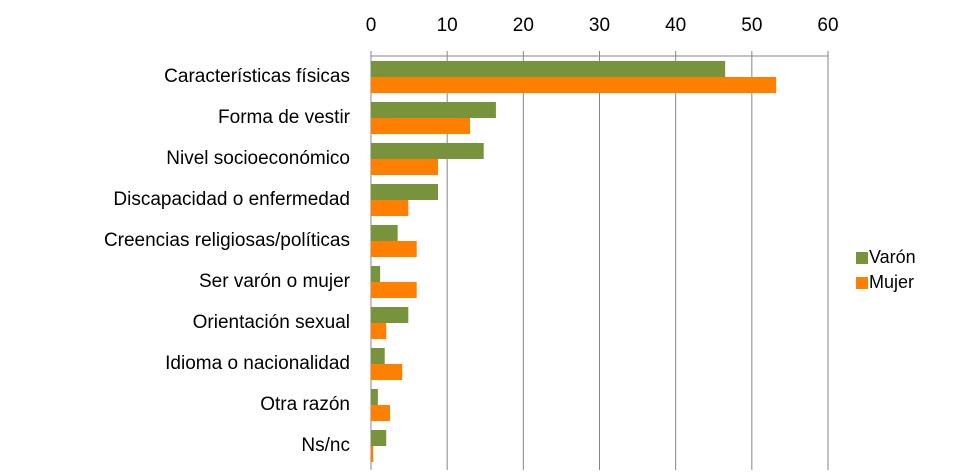 Image resolution: width=976 pixels, height=473 pixels. What do you see at coordinates (523, 25) in the screenshot?
I see `x-tick-label: 20` at bounding box center [523, 25].